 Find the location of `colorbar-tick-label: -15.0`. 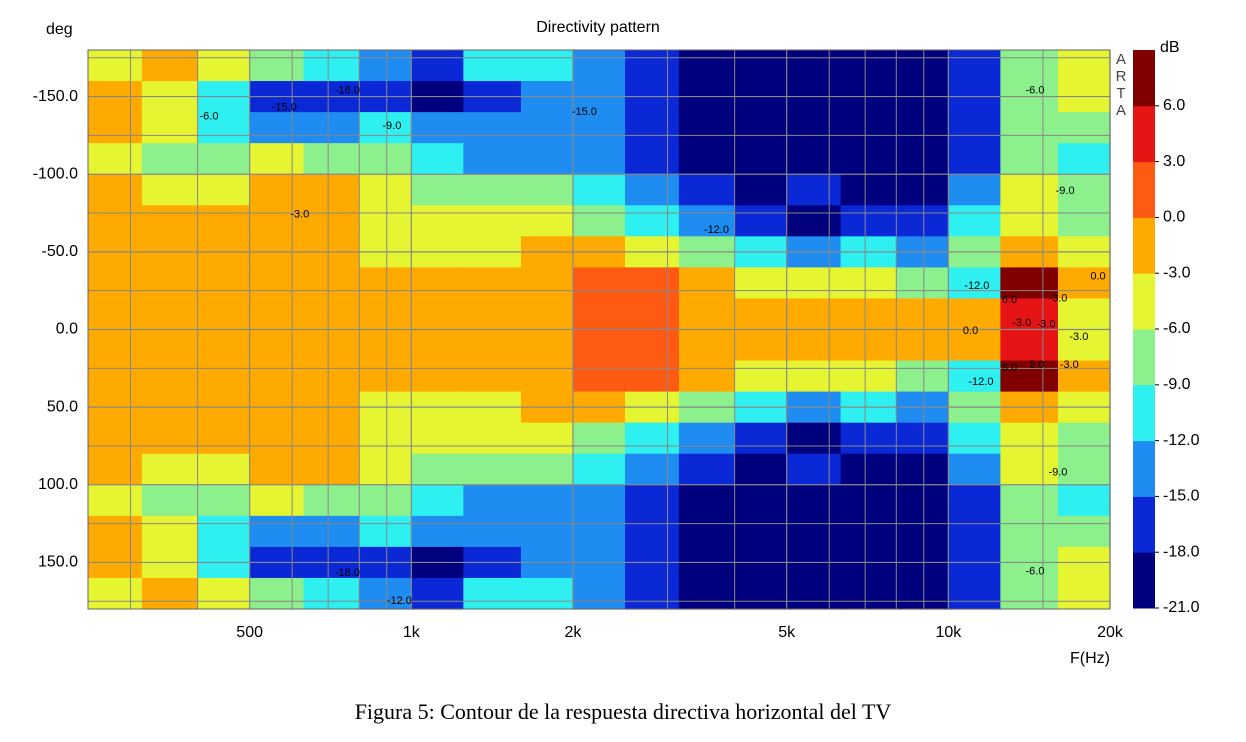

colorbar-tick-label: -15.0 is located at coordinates (1181, 496).